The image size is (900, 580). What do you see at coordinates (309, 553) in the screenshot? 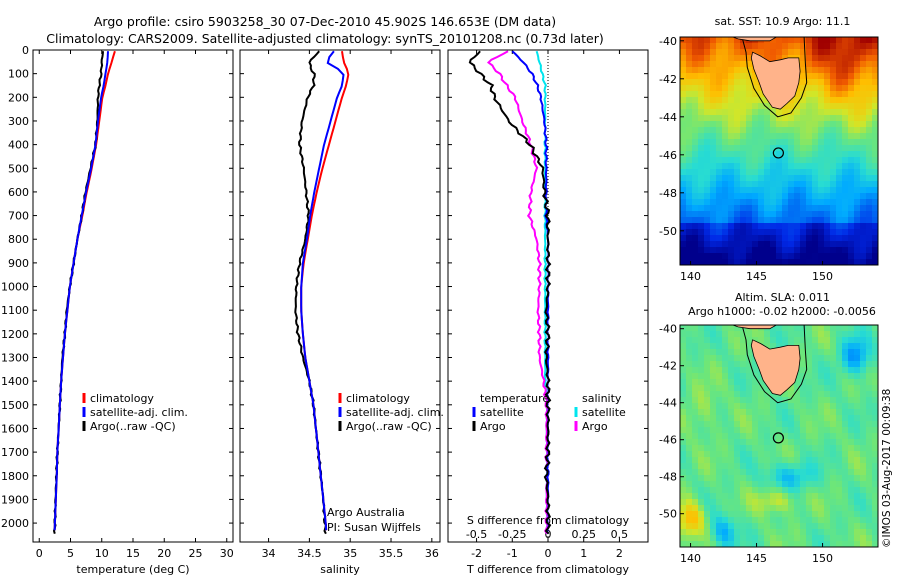
I see `salinity-panel-xtick-label: 34.5` at bounding box center [309, 553].